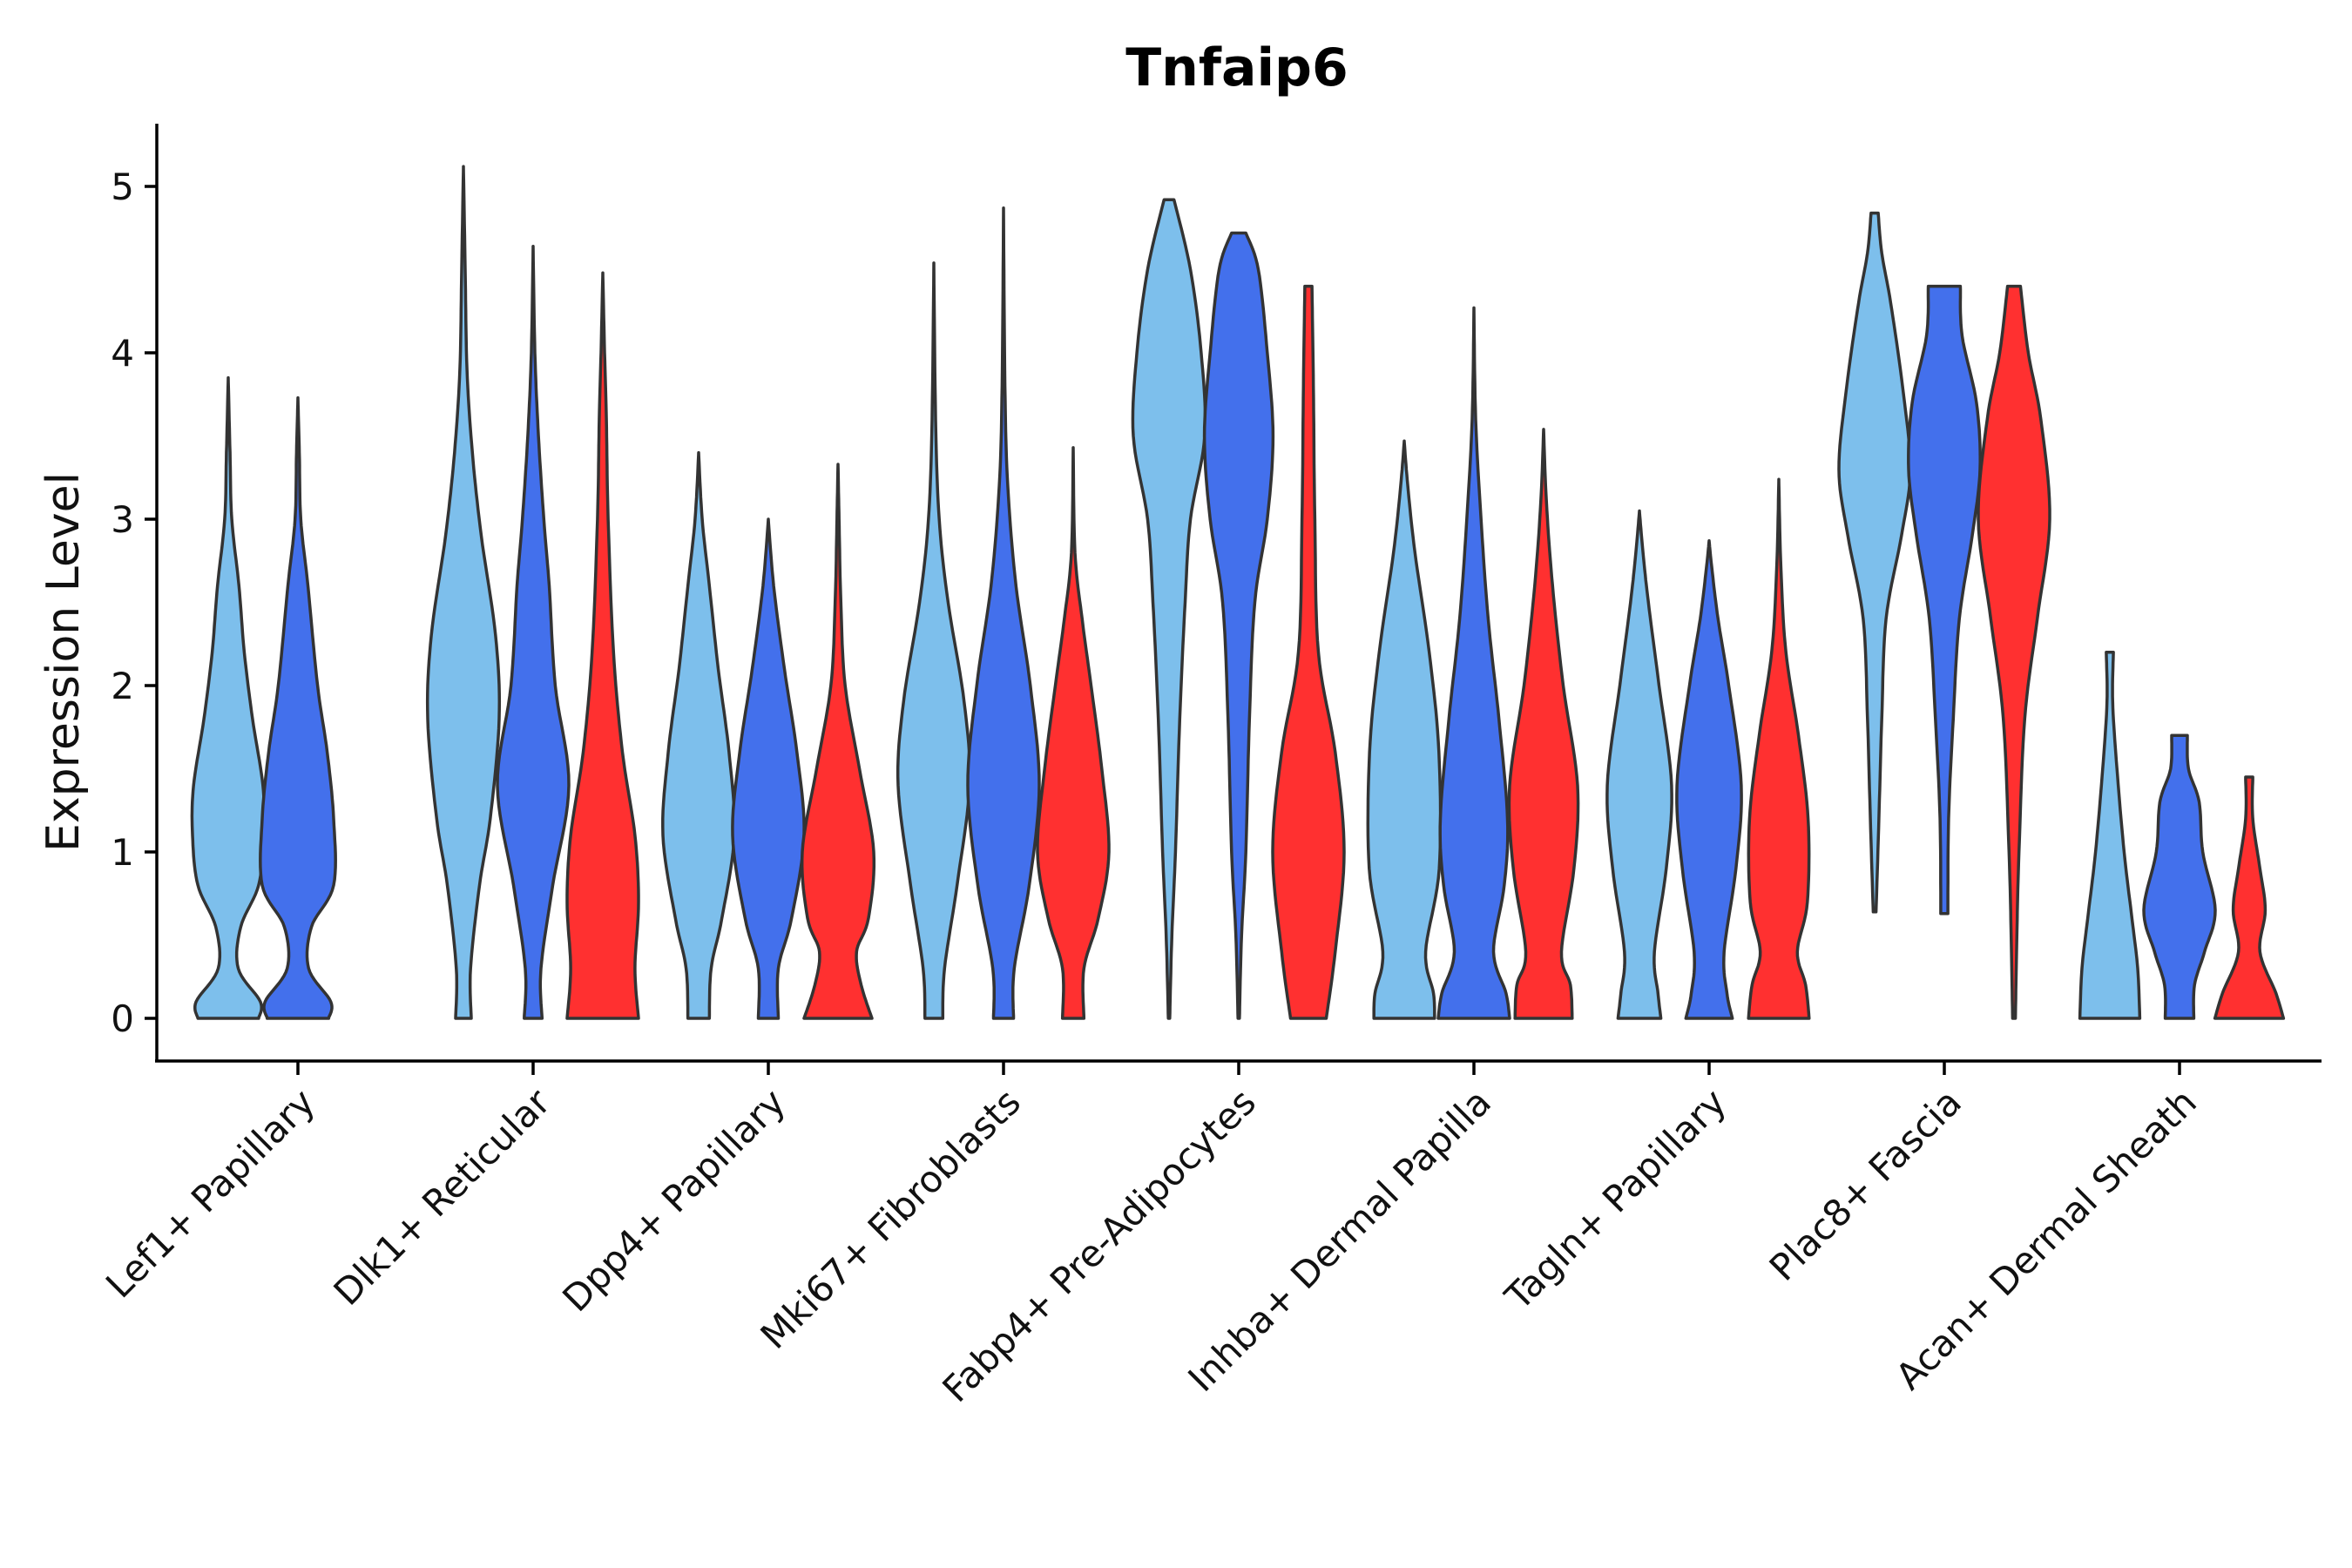 Image resolution: width=2352 pixels, height=1568 pixels. I want to click on x-tick-label: Plac8+ Fascia, so click(1865, 1184).